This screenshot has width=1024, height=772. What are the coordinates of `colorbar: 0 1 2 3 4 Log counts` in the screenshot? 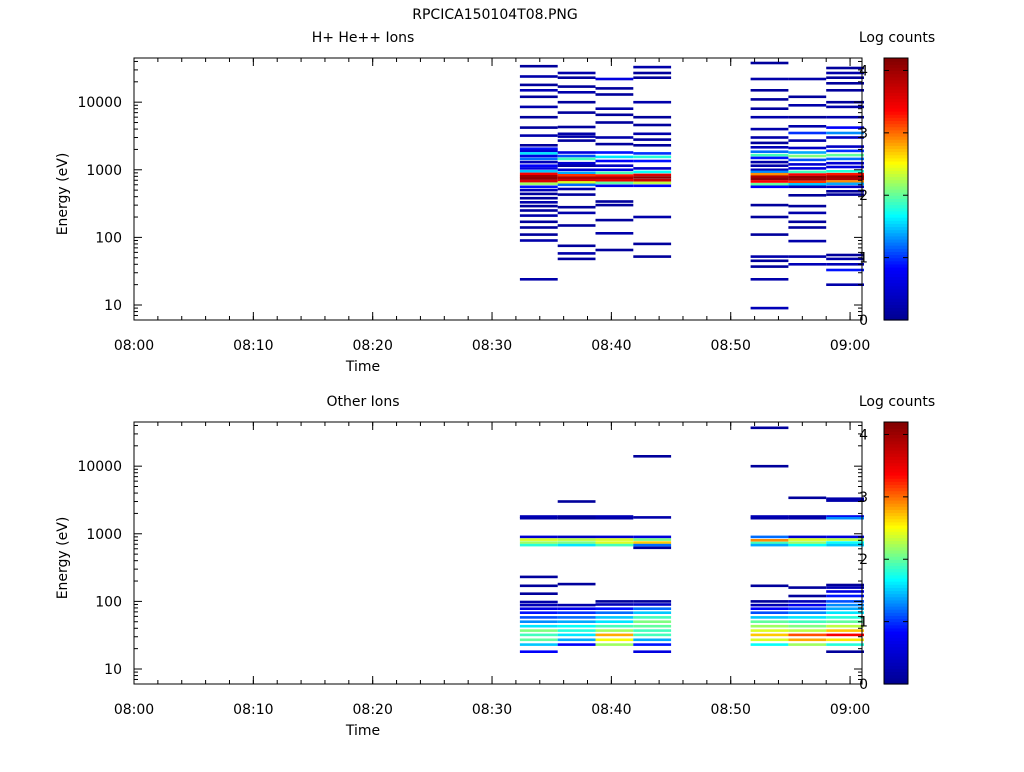 It's located at (897, 543).